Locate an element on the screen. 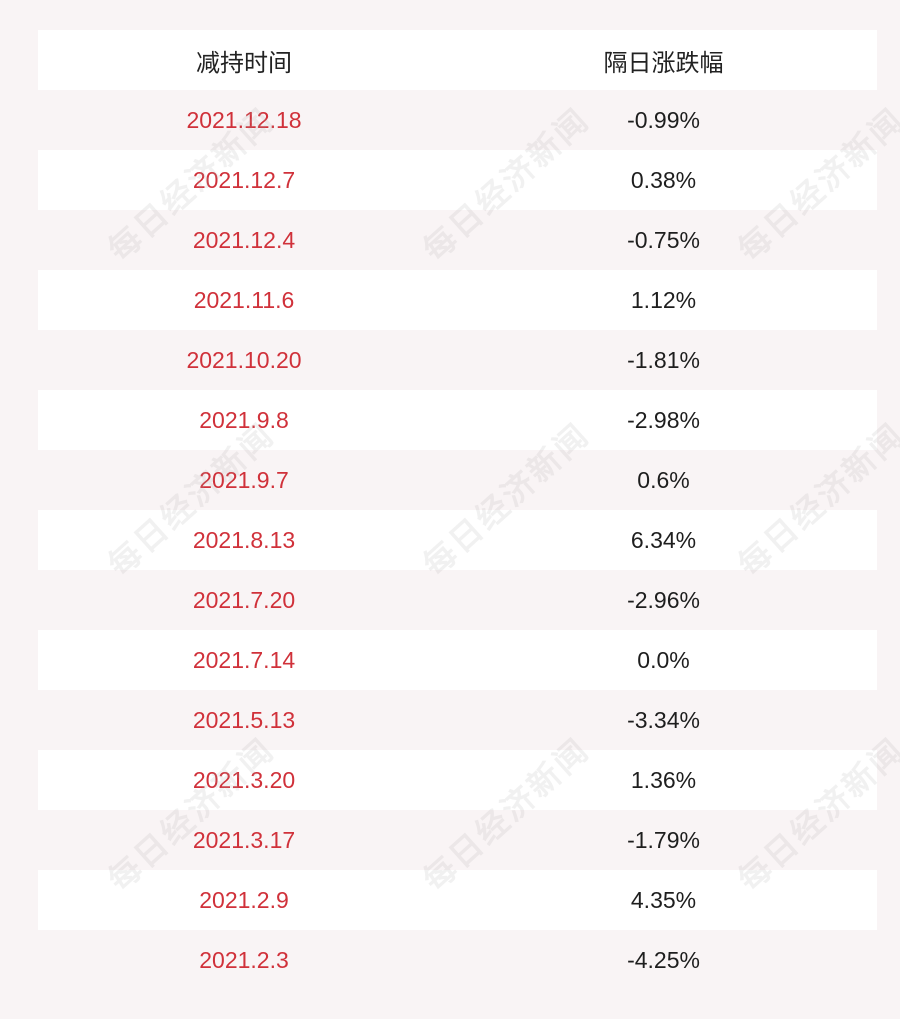 This screenshot has width=900, height=1019. table-row: 2021.7.14 0.0% is located at coordinates (457, 660).